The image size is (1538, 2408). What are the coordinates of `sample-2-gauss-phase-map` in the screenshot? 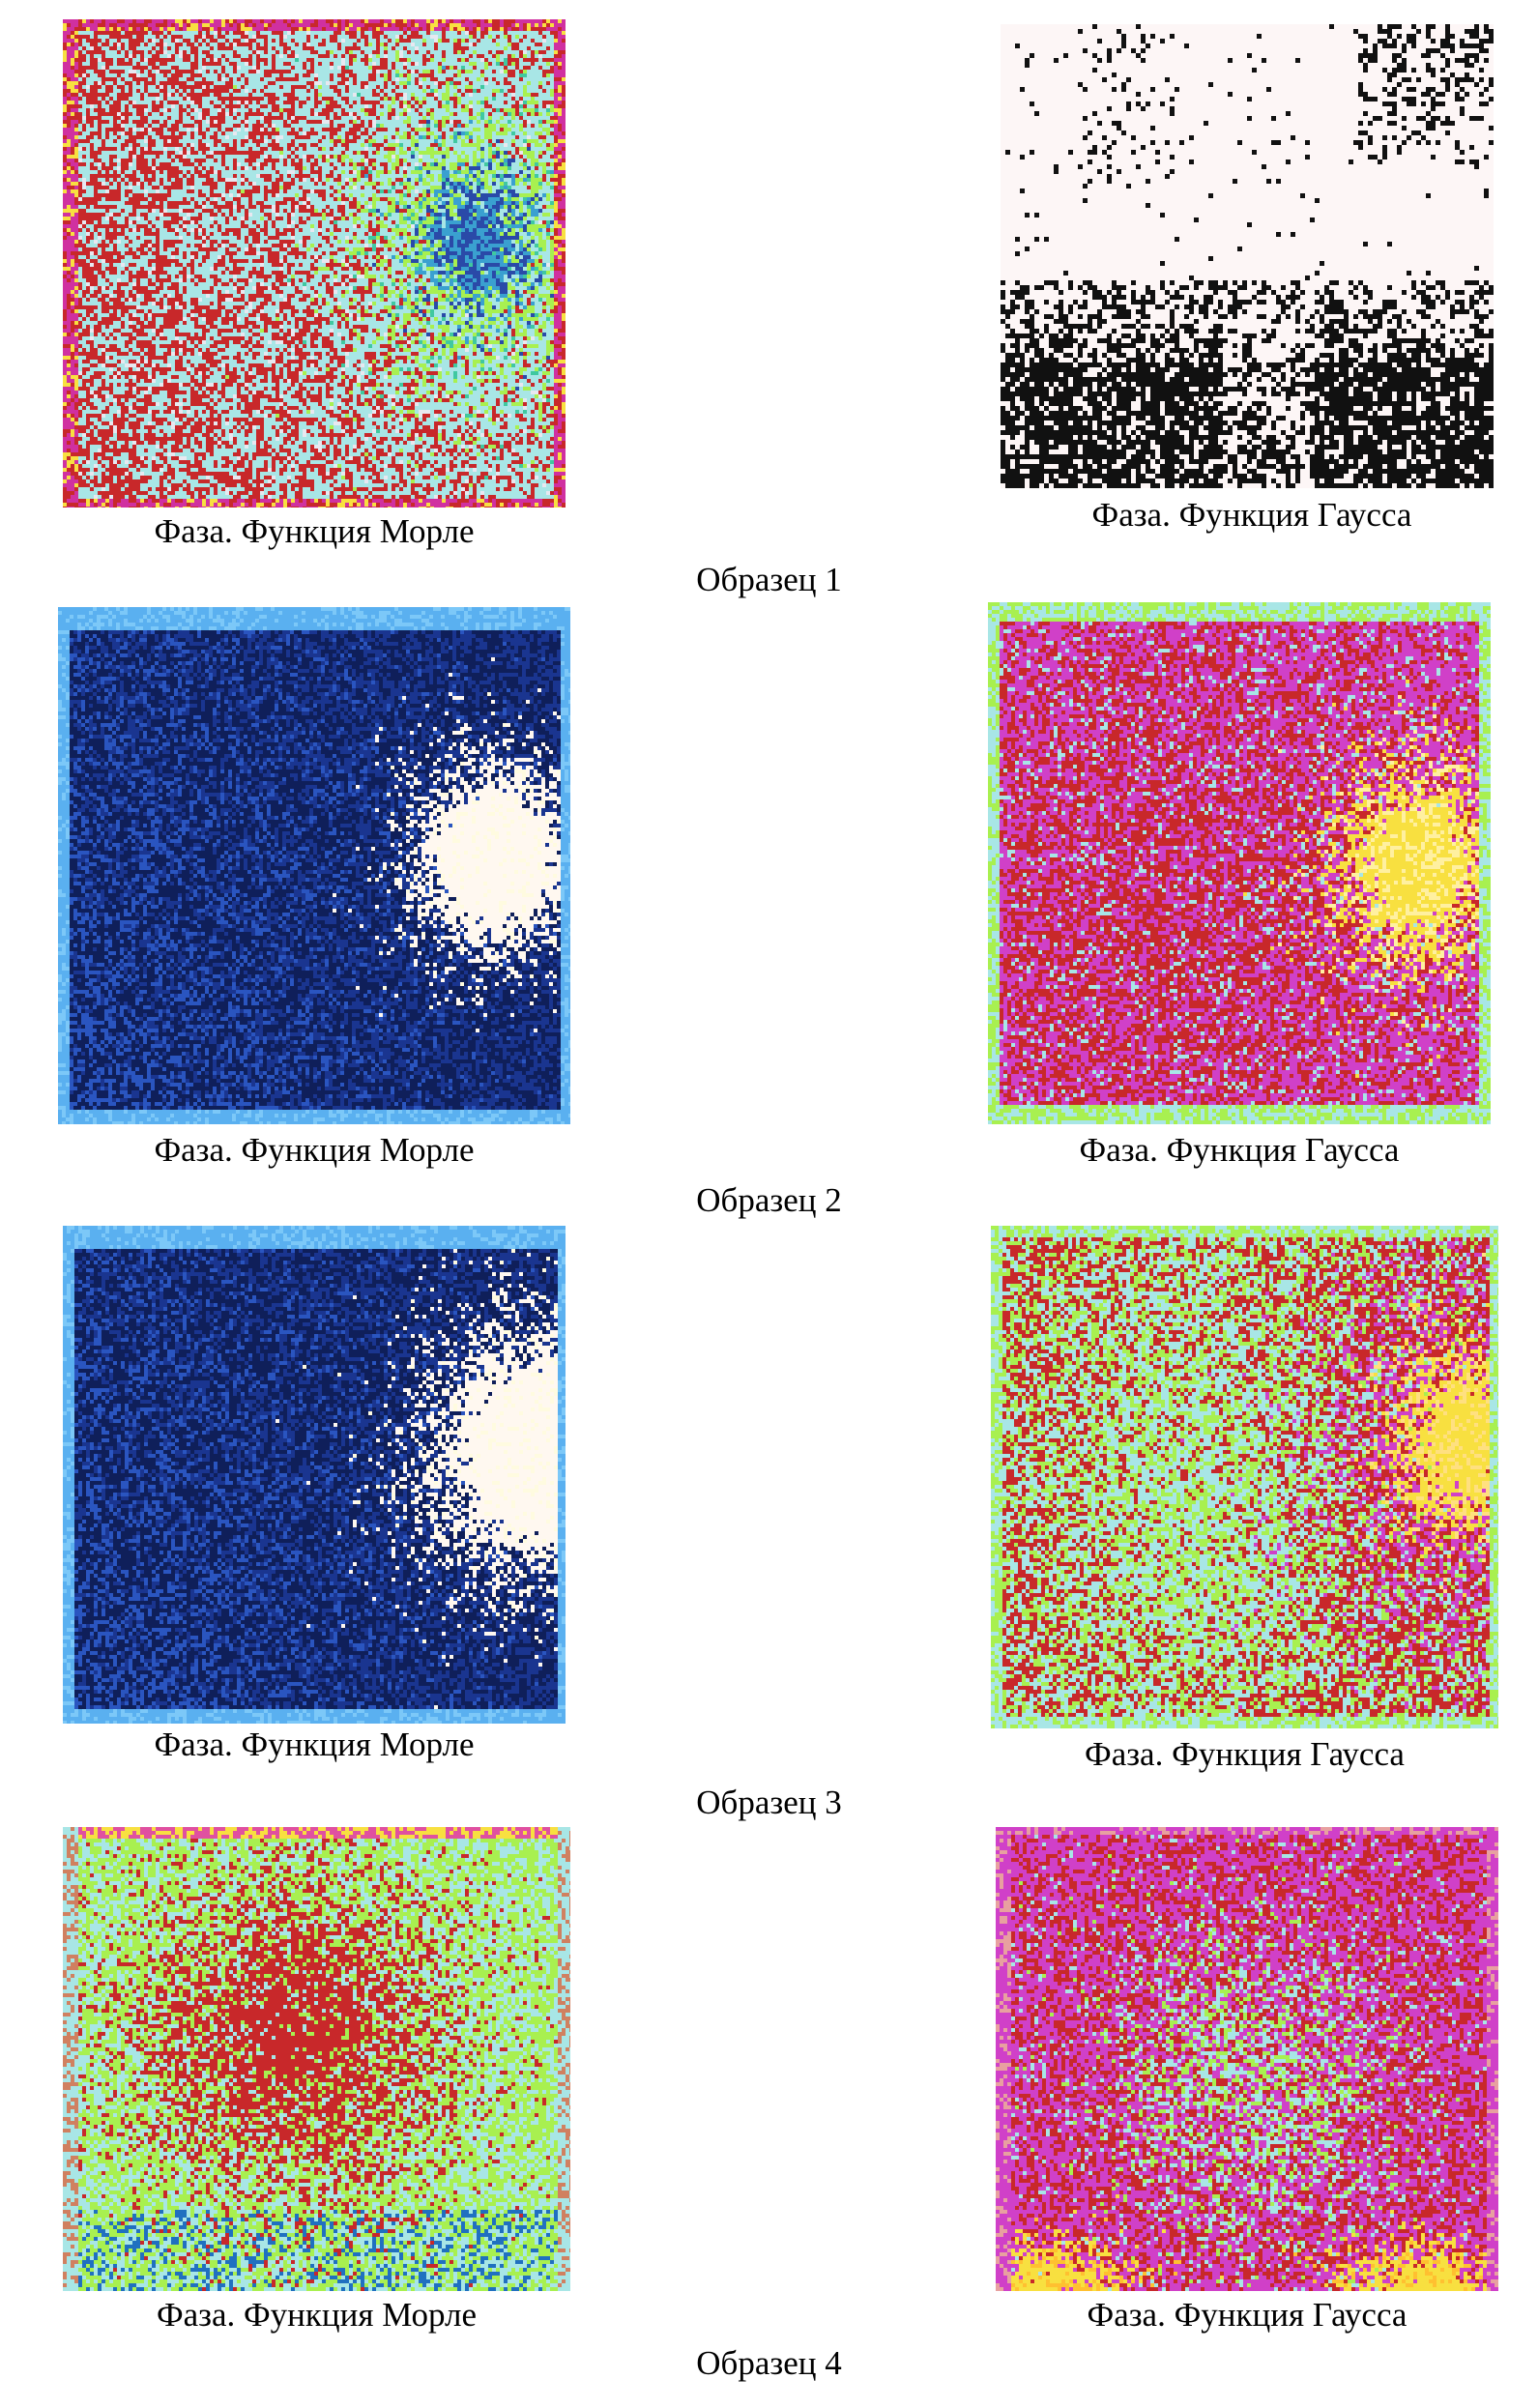 It's located at (1239, 863).